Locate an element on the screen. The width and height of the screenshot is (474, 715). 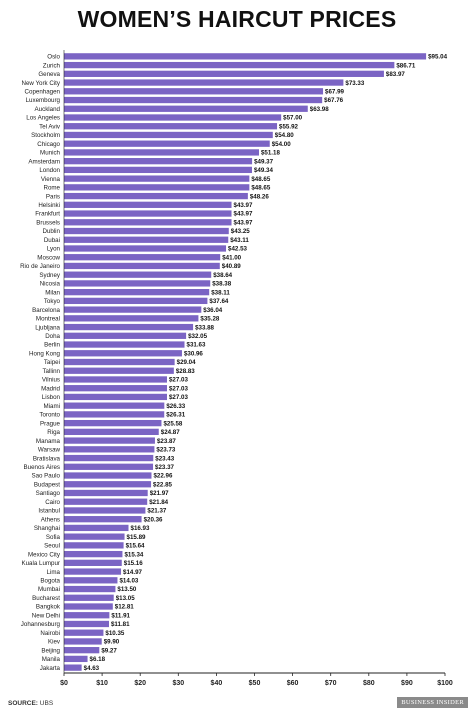
category-label: Zurich is located at coordinates (52, 65).